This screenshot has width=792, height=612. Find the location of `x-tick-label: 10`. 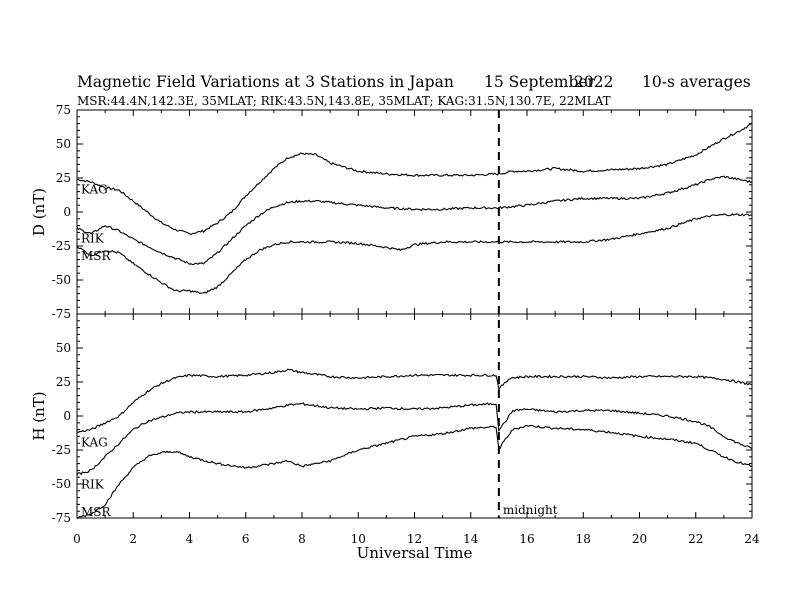

x-tick-label: 10 is located at coordinates (358, 539).